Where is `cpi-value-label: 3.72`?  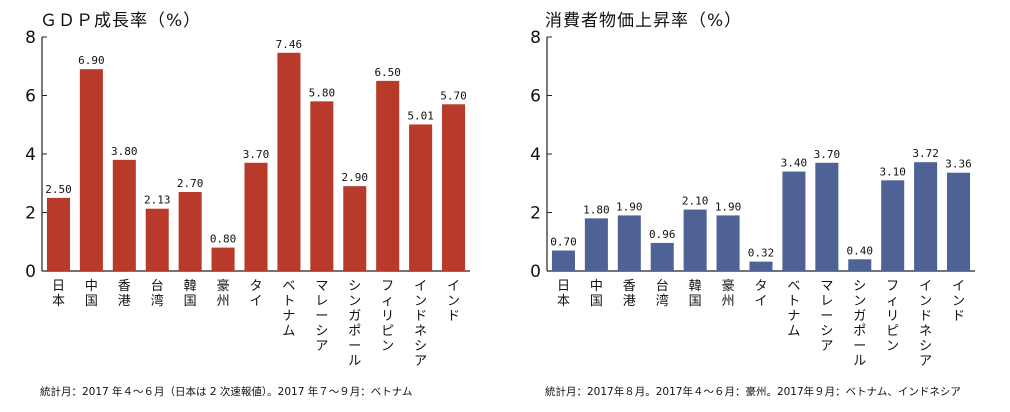 cpi-value-label: 3.72 is located at coordinates (925, 153).